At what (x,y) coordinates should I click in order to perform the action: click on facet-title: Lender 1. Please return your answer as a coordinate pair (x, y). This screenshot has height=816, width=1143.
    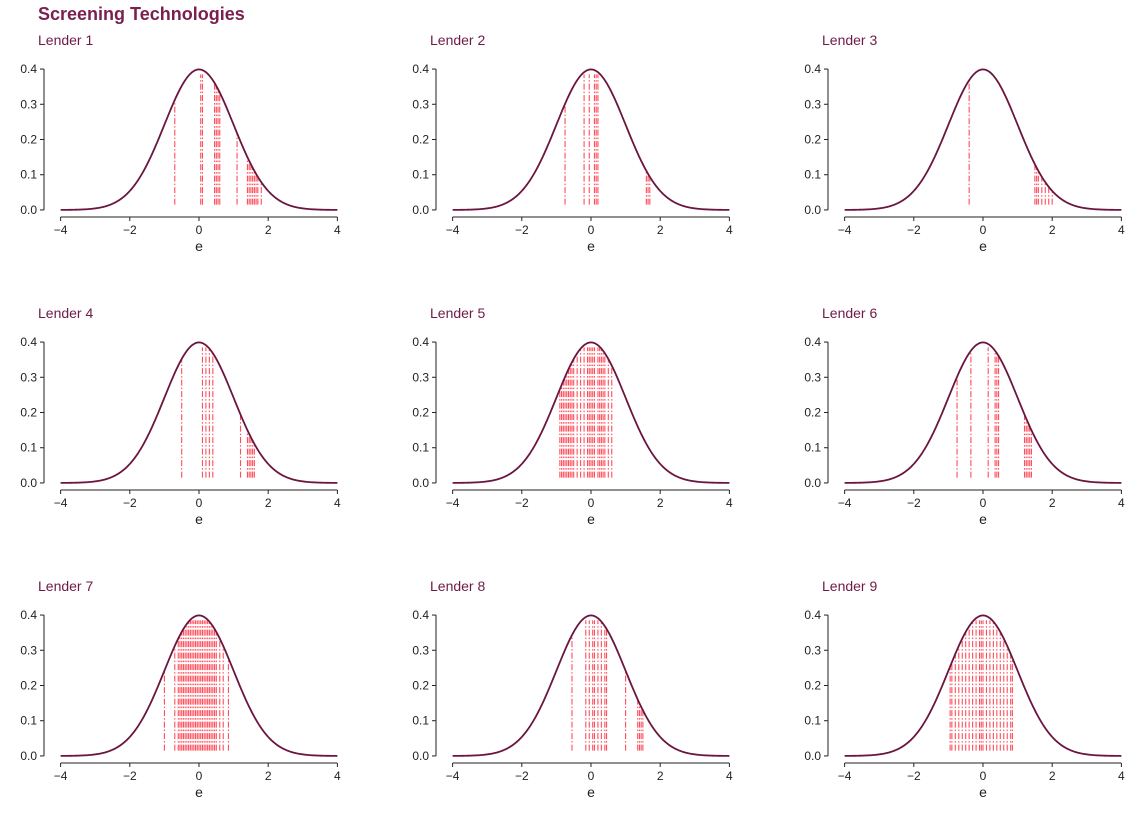
    Looking at the image, I should click on (66, 40).